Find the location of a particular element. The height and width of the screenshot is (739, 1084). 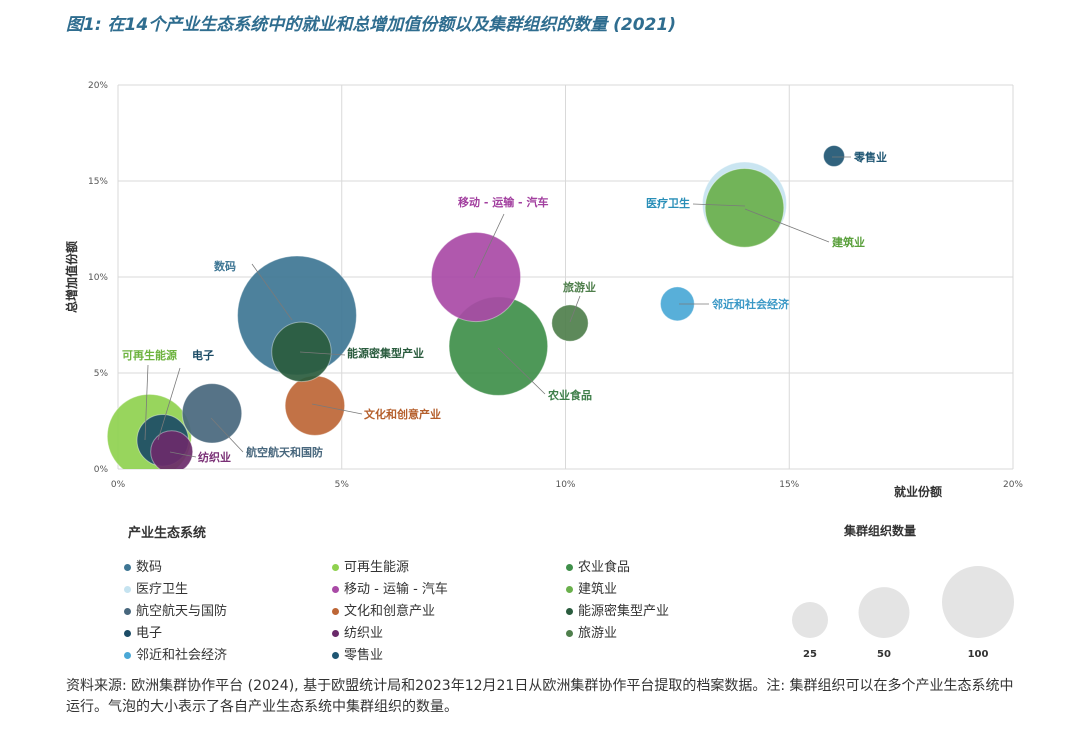

bubble-label: 文化和创意产业 is located at coordinates (402, 414).